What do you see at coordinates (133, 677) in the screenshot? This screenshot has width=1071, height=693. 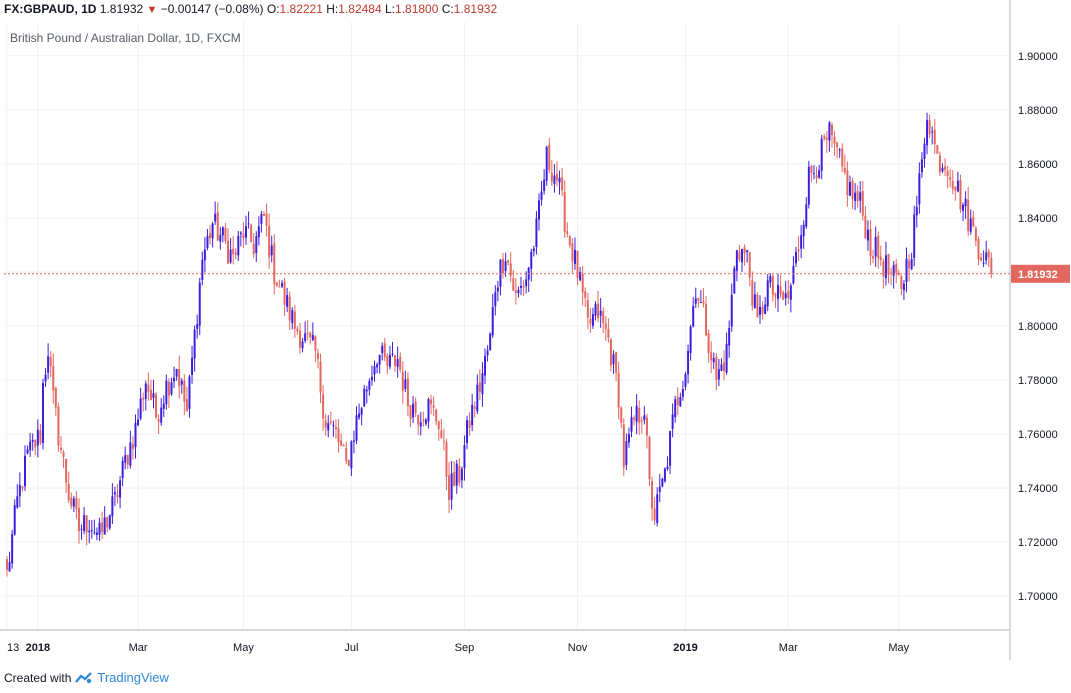 I see `tradingview-brand: TradingView` at bounding box center [133, 677].